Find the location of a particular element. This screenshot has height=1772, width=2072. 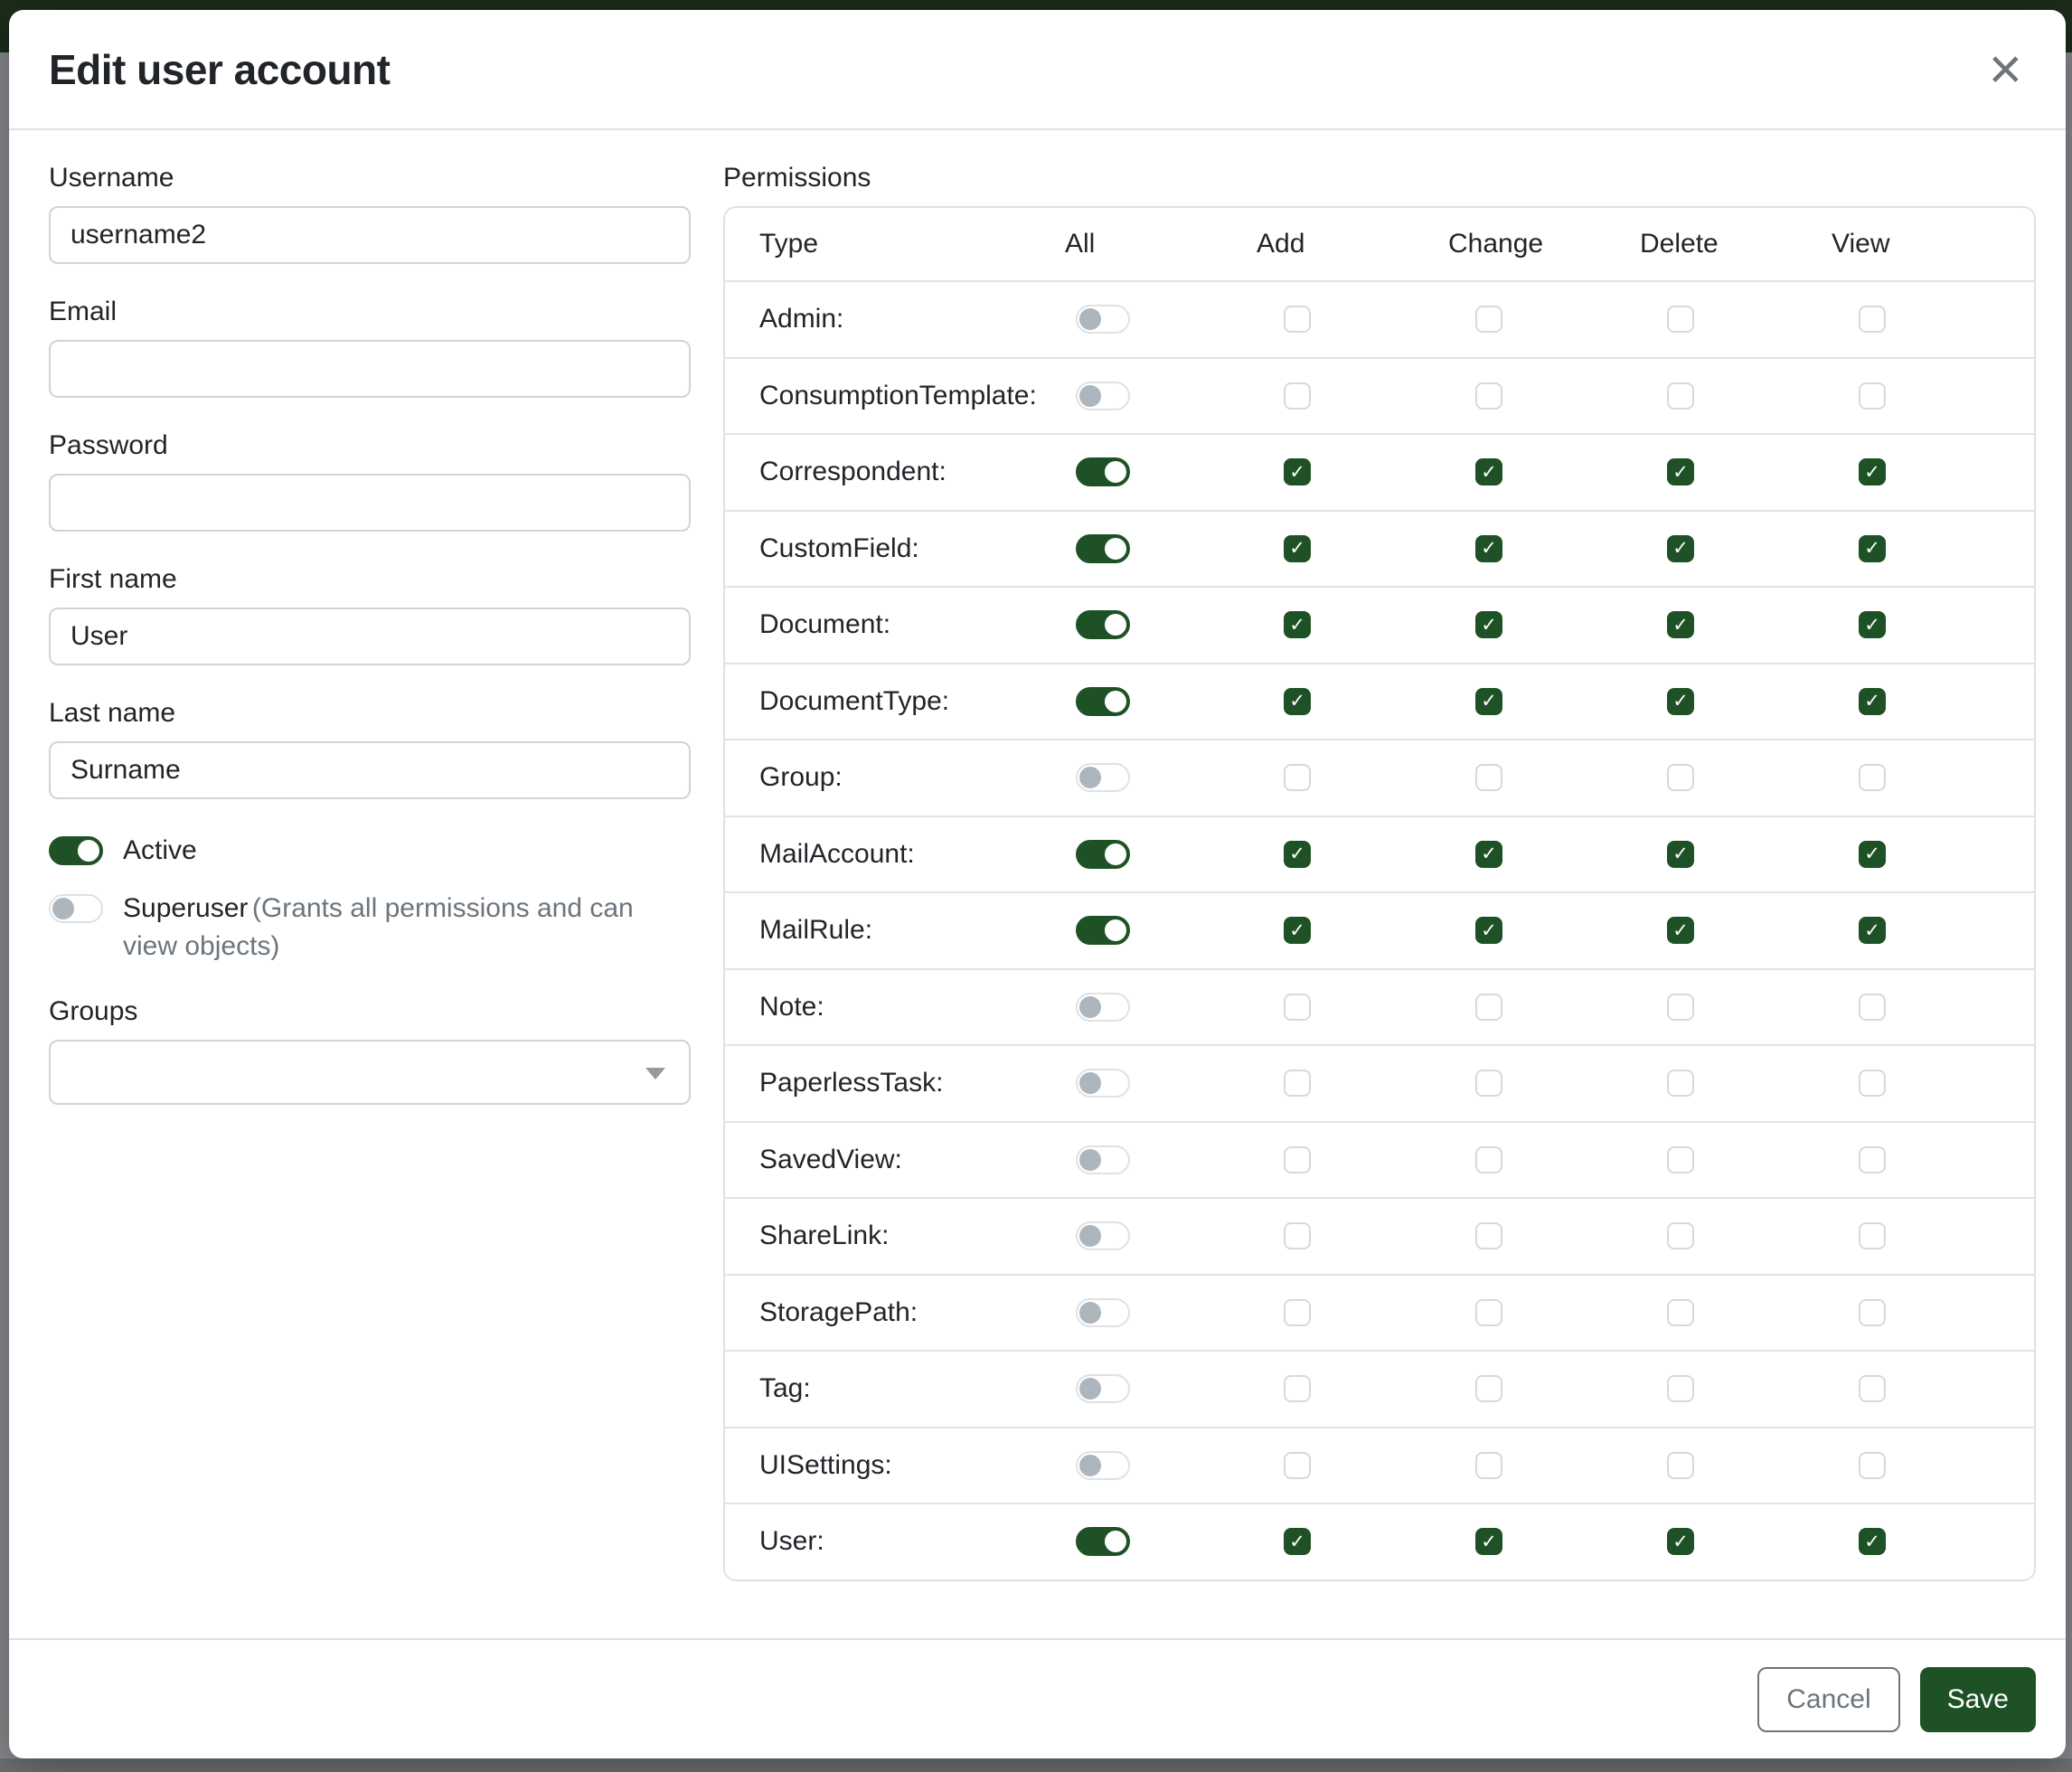

active-toggle is located at coordinates (76, 850).